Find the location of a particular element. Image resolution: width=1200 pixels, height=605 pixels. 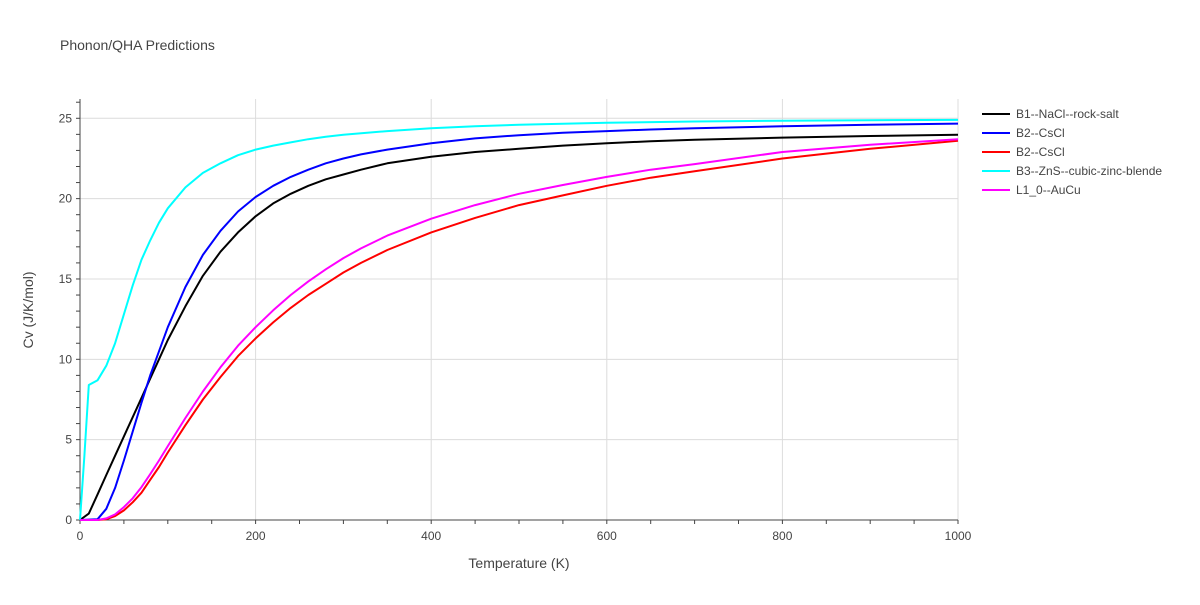

y-tick-label: 0 is located at coordinates (68, 520).